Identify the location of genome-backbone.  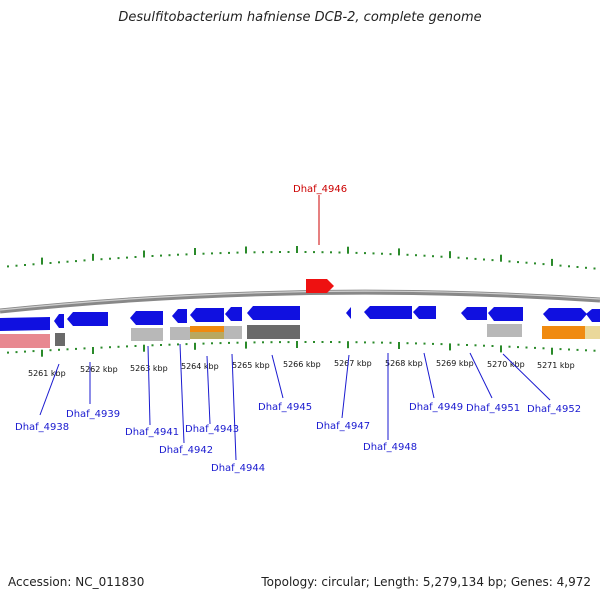
(300, 301).